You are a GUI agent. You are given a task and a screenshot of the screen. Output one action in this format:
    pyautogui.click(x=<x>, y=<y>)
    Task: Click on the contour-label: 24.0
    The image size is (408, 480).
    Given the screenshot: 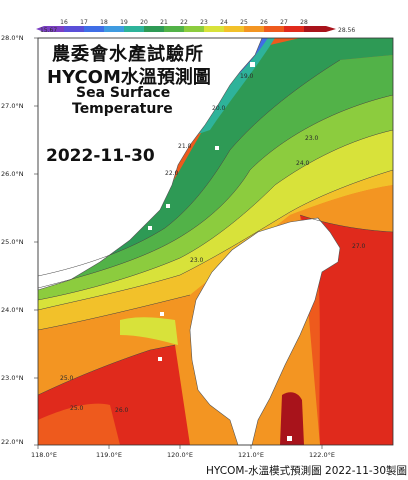 What is the action you would take?
    pyautogui.click(x=303, y=163)
    